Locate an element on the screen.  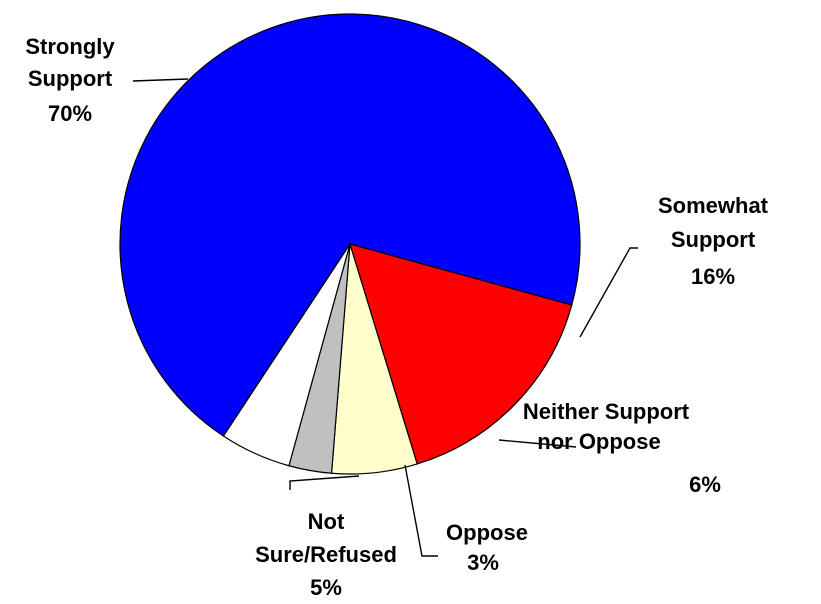
percent-label-neither: 6% is located at coordinates (705, 484).